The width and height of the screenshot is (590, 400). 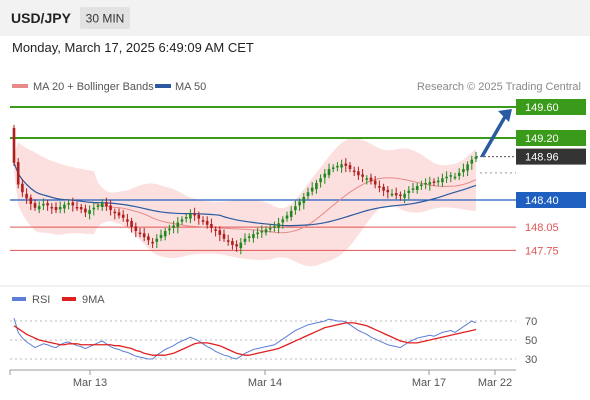 I want to click on x-axis-tick-label: Mar 14, so click(x=265, y=383).